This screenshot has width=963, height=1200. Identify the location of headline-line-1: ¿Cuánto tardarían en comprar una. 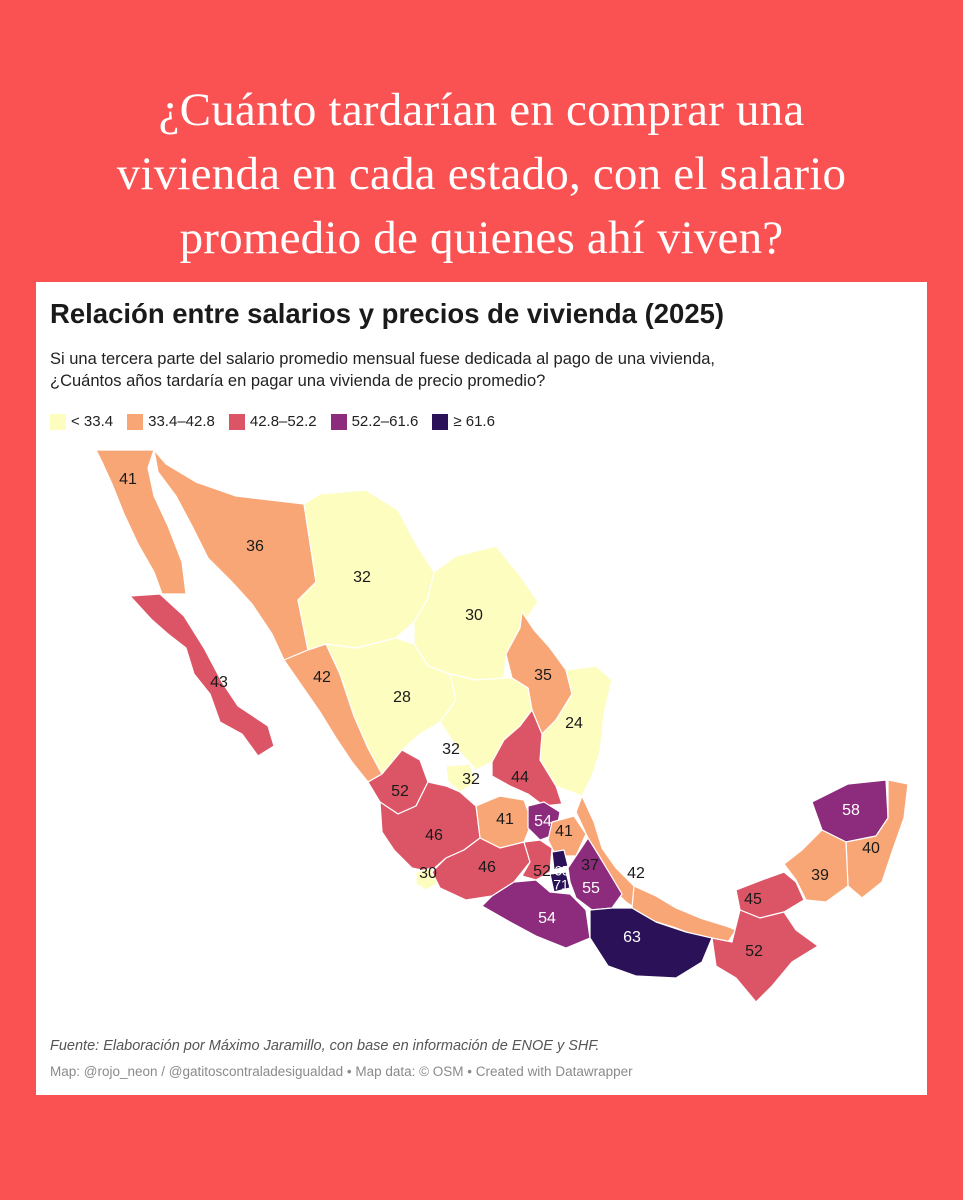
(481, 110).